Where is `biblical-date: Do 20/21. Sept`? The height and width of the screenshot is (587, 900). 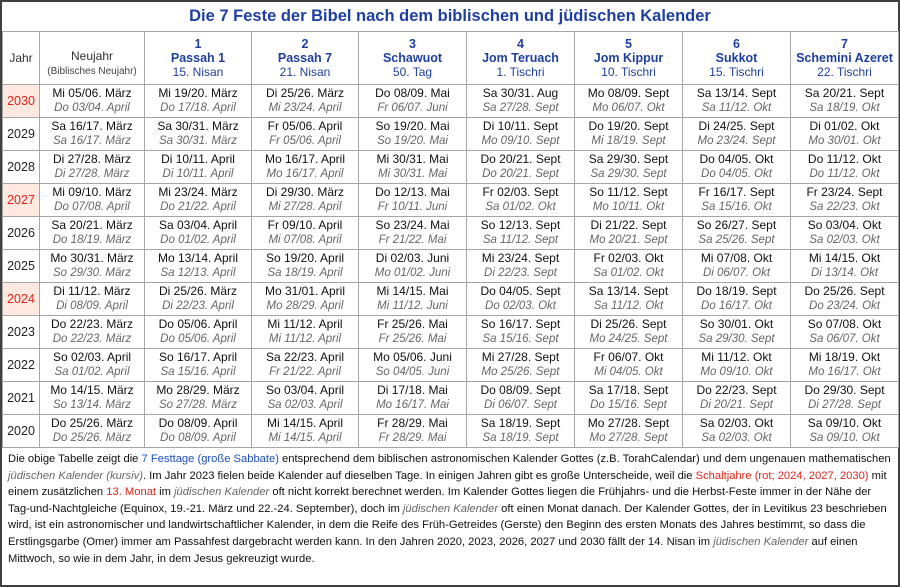 biblical-date: Do 20/21. Sept is located at coordinates (520, 159).